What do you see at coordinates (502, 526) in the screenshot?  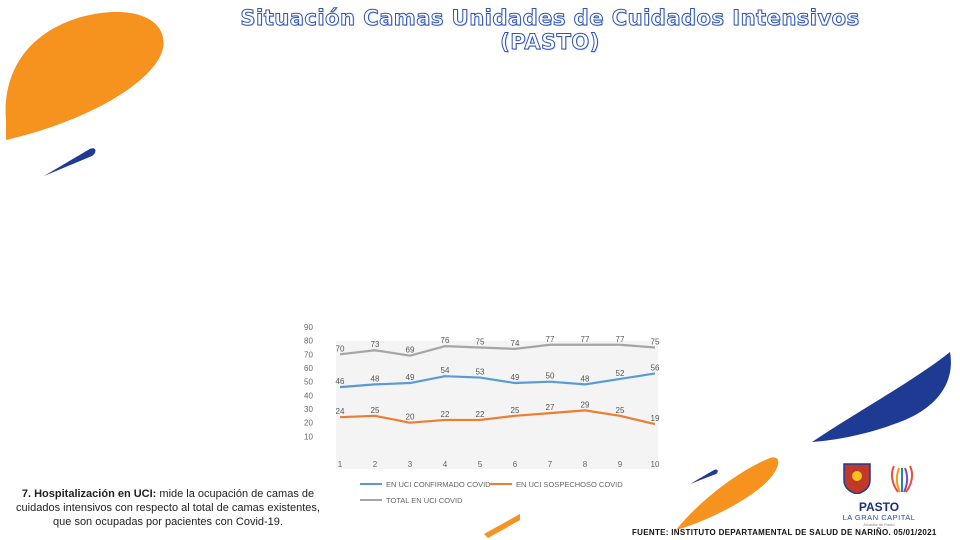 I see `orange-stroke-bottom-left` at bounding box center [502, 526].